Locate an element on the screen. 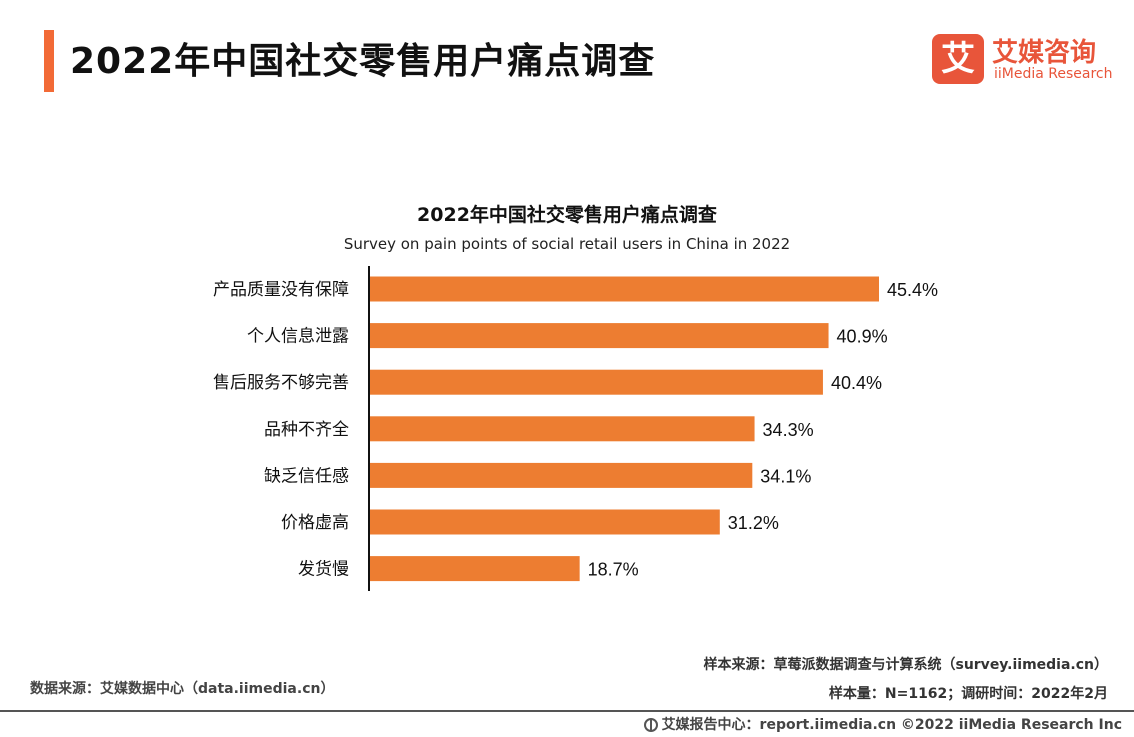 Image resolution: width=1134 pixels, height=737 pixels. page-title: 2022年中国社交零售用户痛点调查 is located at coordinates (363, 61).